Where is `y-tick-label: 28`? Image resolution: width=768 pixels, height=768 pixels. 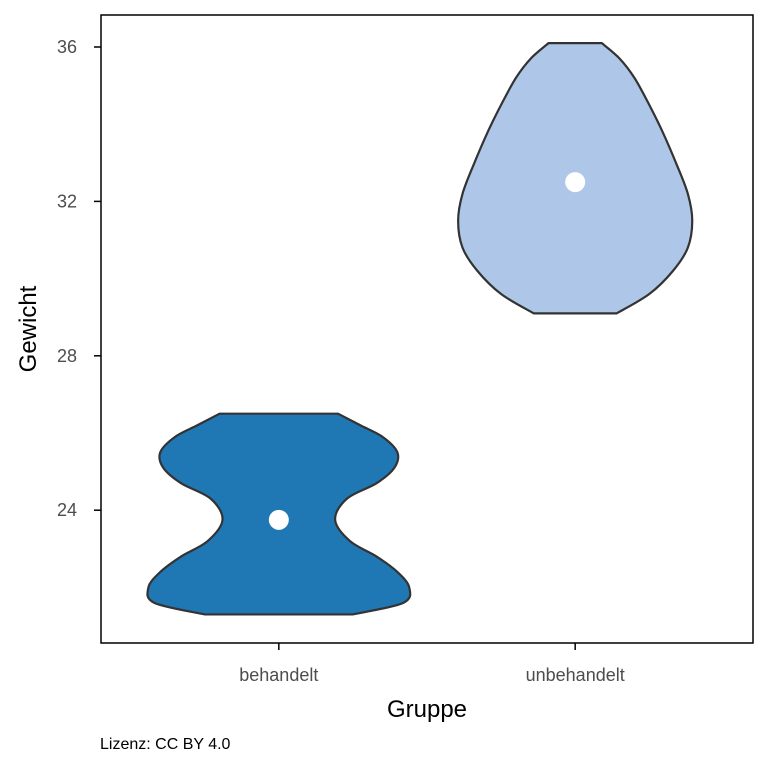 y-tick-label: 28 is located at coordinates (67, 356).